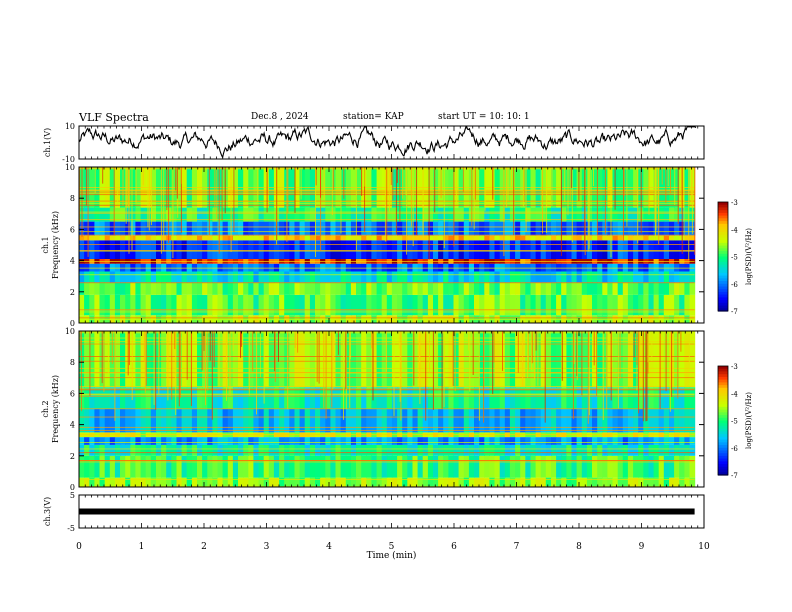  What do you see at coordinates (392, 555) in the screenshot?
I see `xaxis-label: Time (min)` at bounding box center [392, 555].